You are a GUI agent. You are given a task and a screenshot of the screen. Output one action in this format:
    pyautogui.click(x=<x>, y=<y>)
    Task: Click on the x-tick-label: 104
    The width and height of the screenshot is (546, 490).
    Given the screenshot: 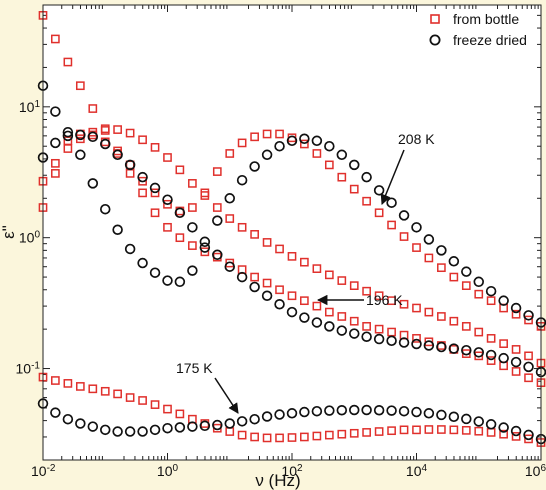 What is the action you would take?
    pyautogui.click(x=417, y=471)
    